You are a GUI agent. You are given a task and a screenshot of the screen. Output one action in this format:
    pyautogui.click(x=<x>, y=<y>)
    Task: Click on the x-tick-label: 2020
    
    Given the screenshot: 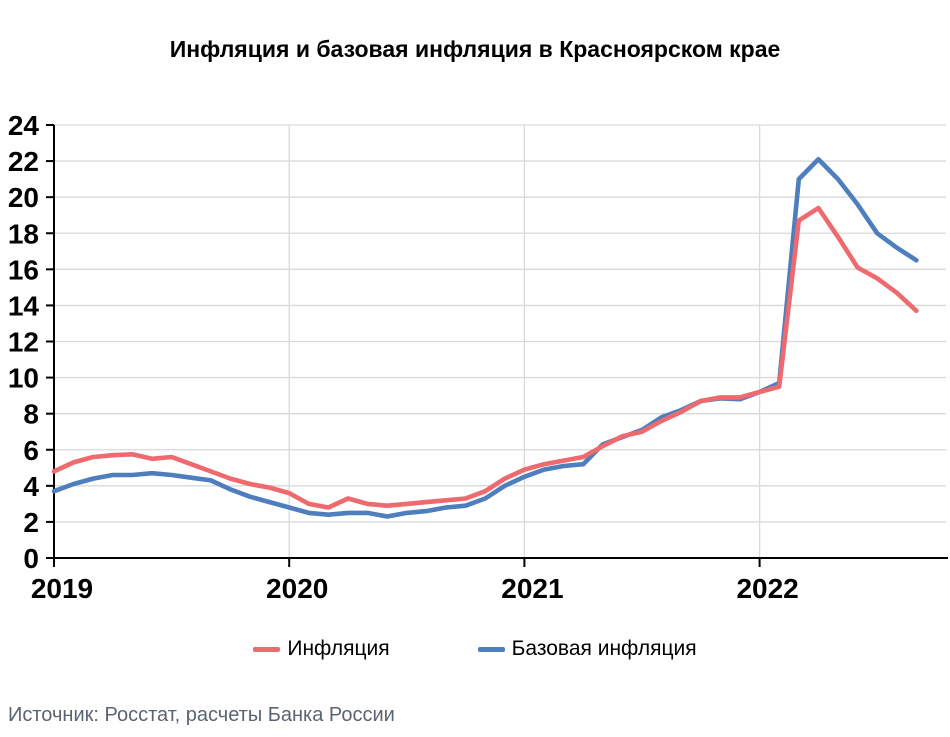 What is the action you would take?
    pyautogui.click(x=297, y=588)
    